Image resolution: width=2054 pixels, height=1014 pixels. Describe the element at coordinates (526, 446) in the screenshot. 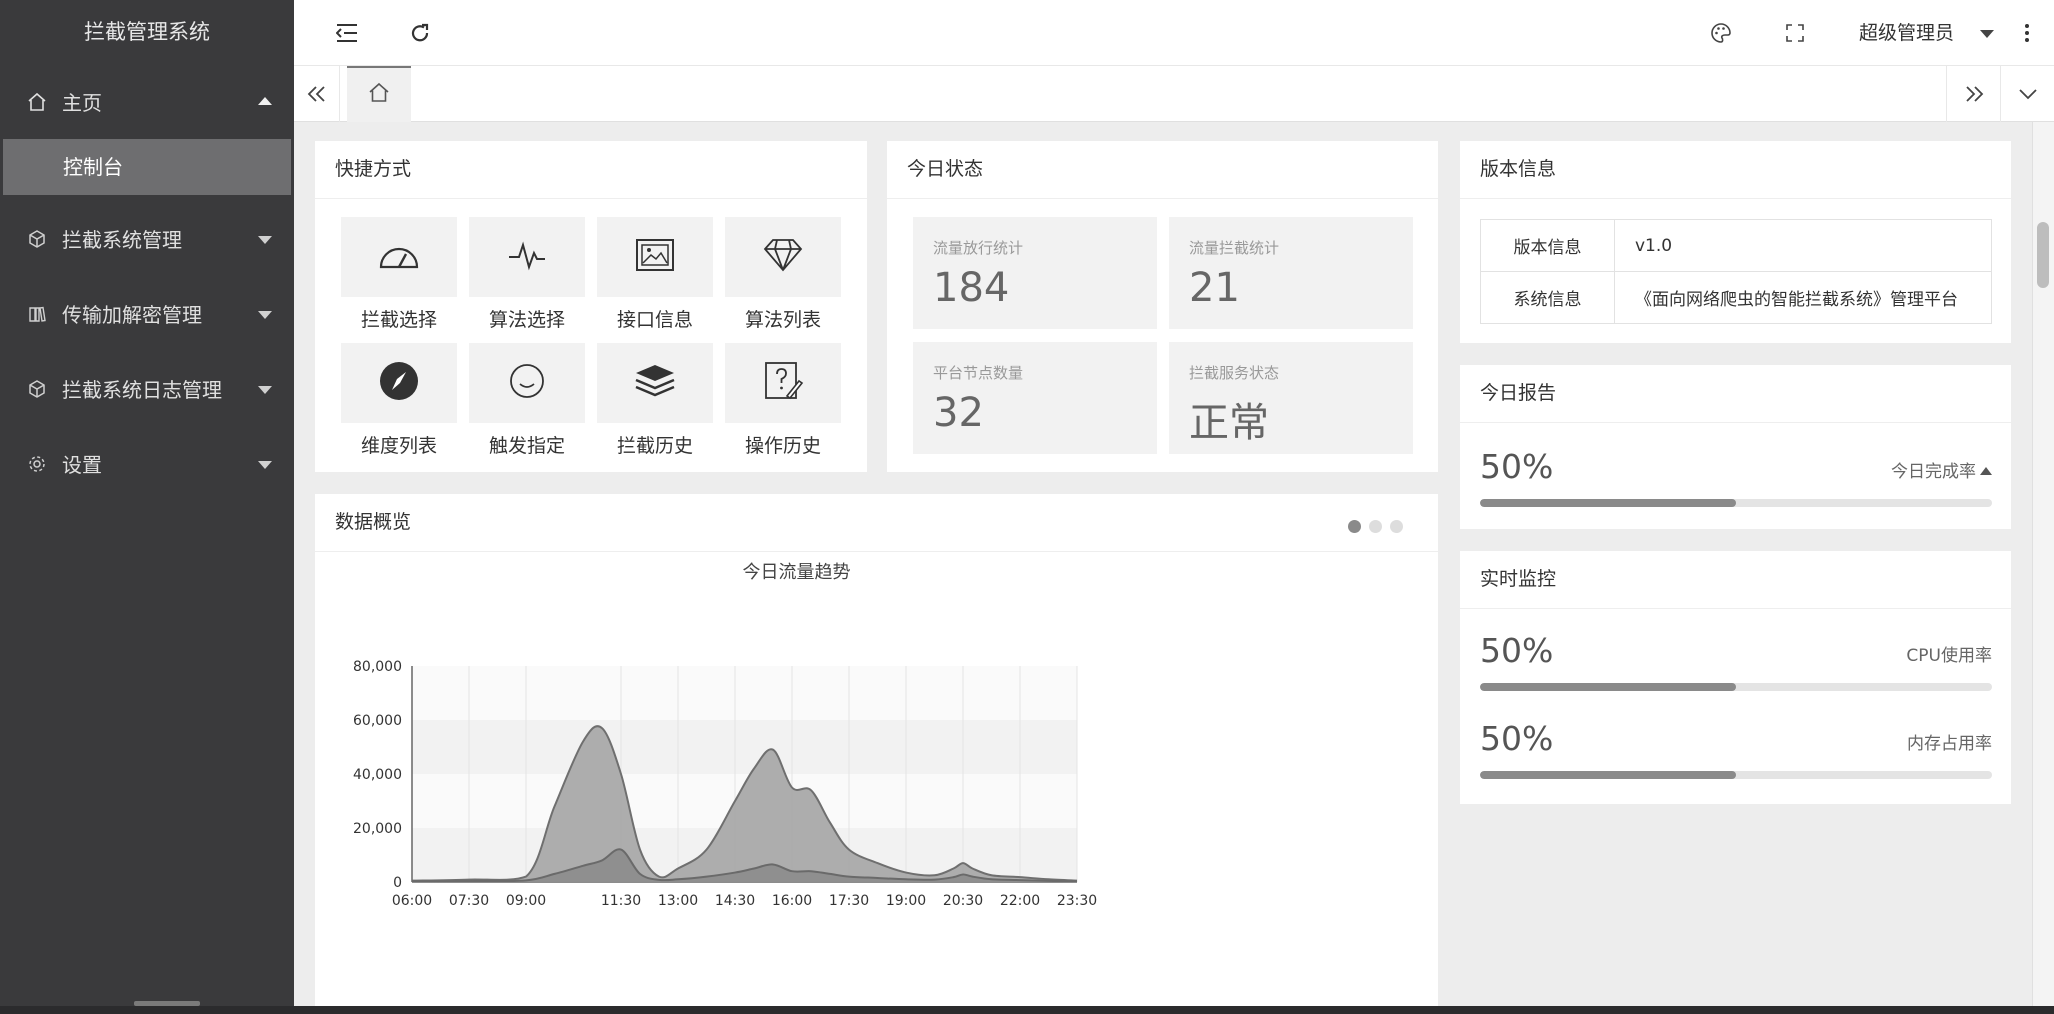

I see `quick-link-label: 触发指定` at that location.